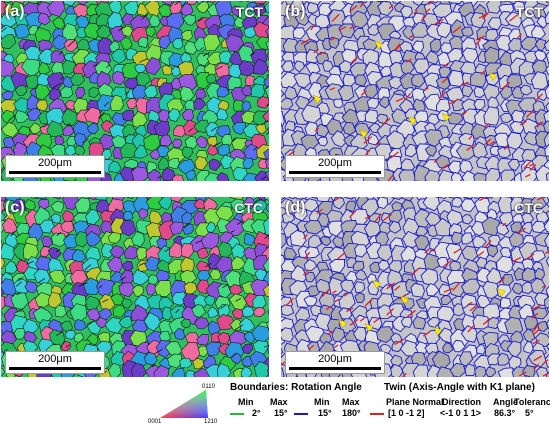 This screenshot has width=550, height=431. What do you see at coordinates (210, 422) in the screenshot?
I see `ipf-key-right-label: 1210` at bounding box center [210, 422].